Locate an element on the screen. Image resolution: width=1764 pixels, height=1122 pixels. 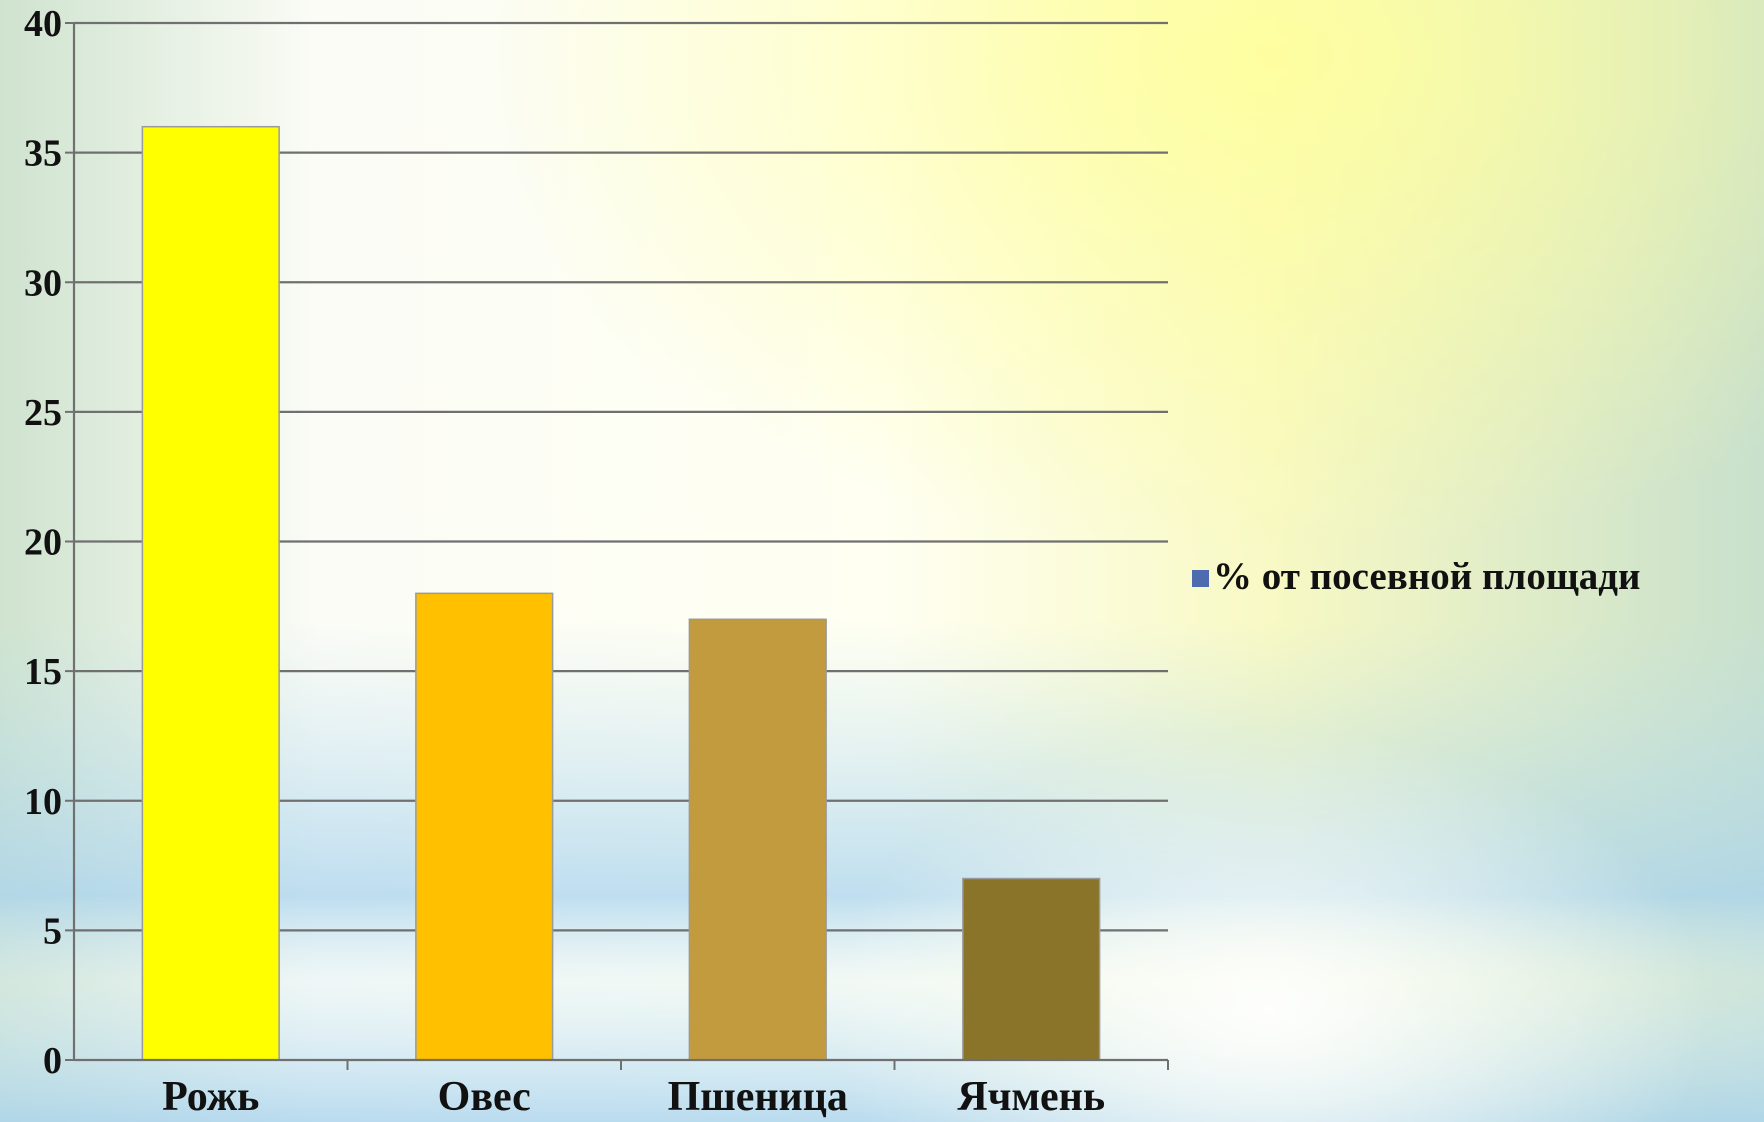
x-category-label-3: Пшеница is located at coordinates (758, 1097).